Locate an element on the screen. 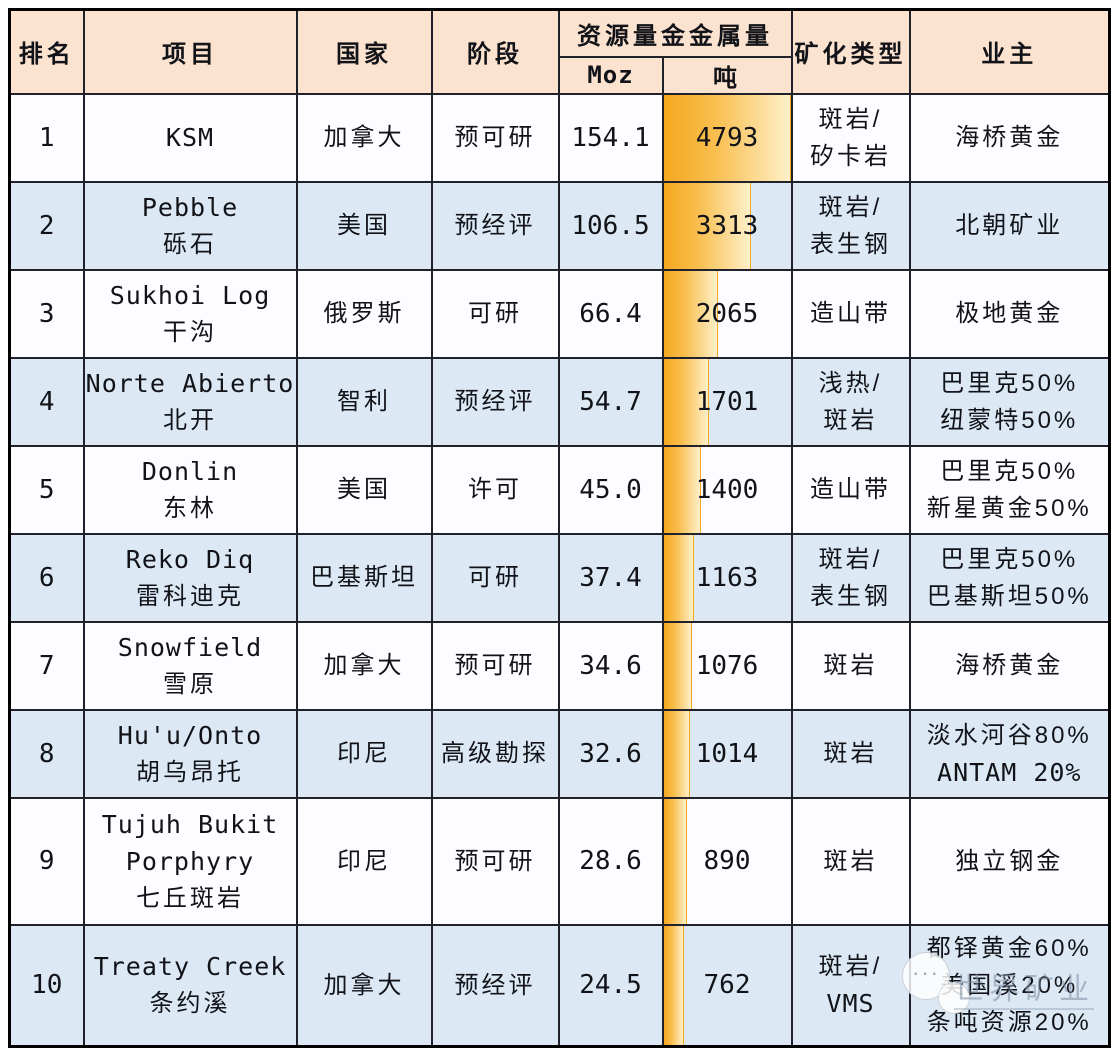 The image size is (1116, 1050). stage-cell: 预可研 is located at coordinates (495, 665).